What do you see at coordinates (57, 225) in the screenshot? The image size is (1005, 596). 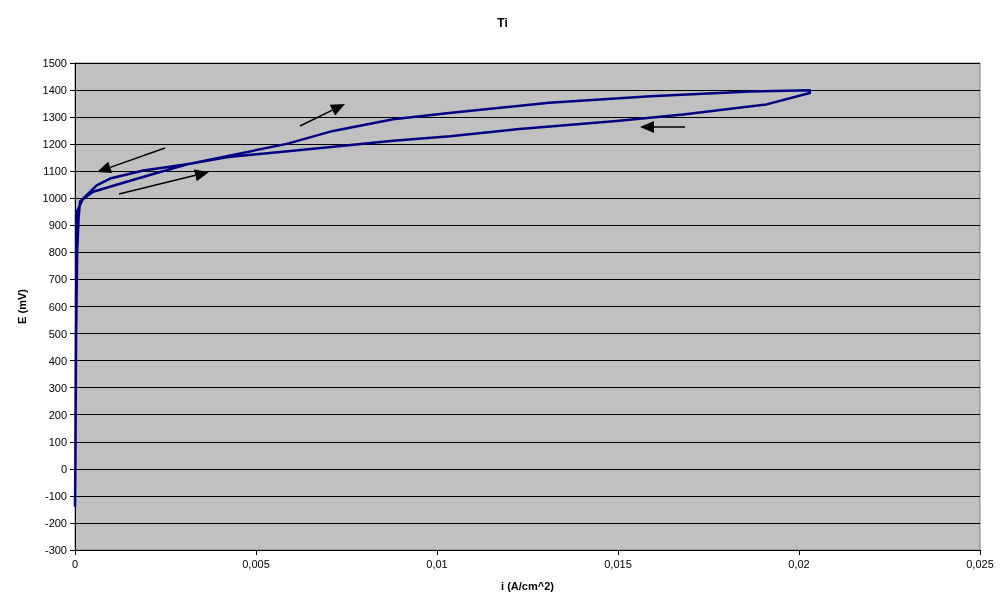 I see `y-tick-label: 900` at bounding box center [57, 225].